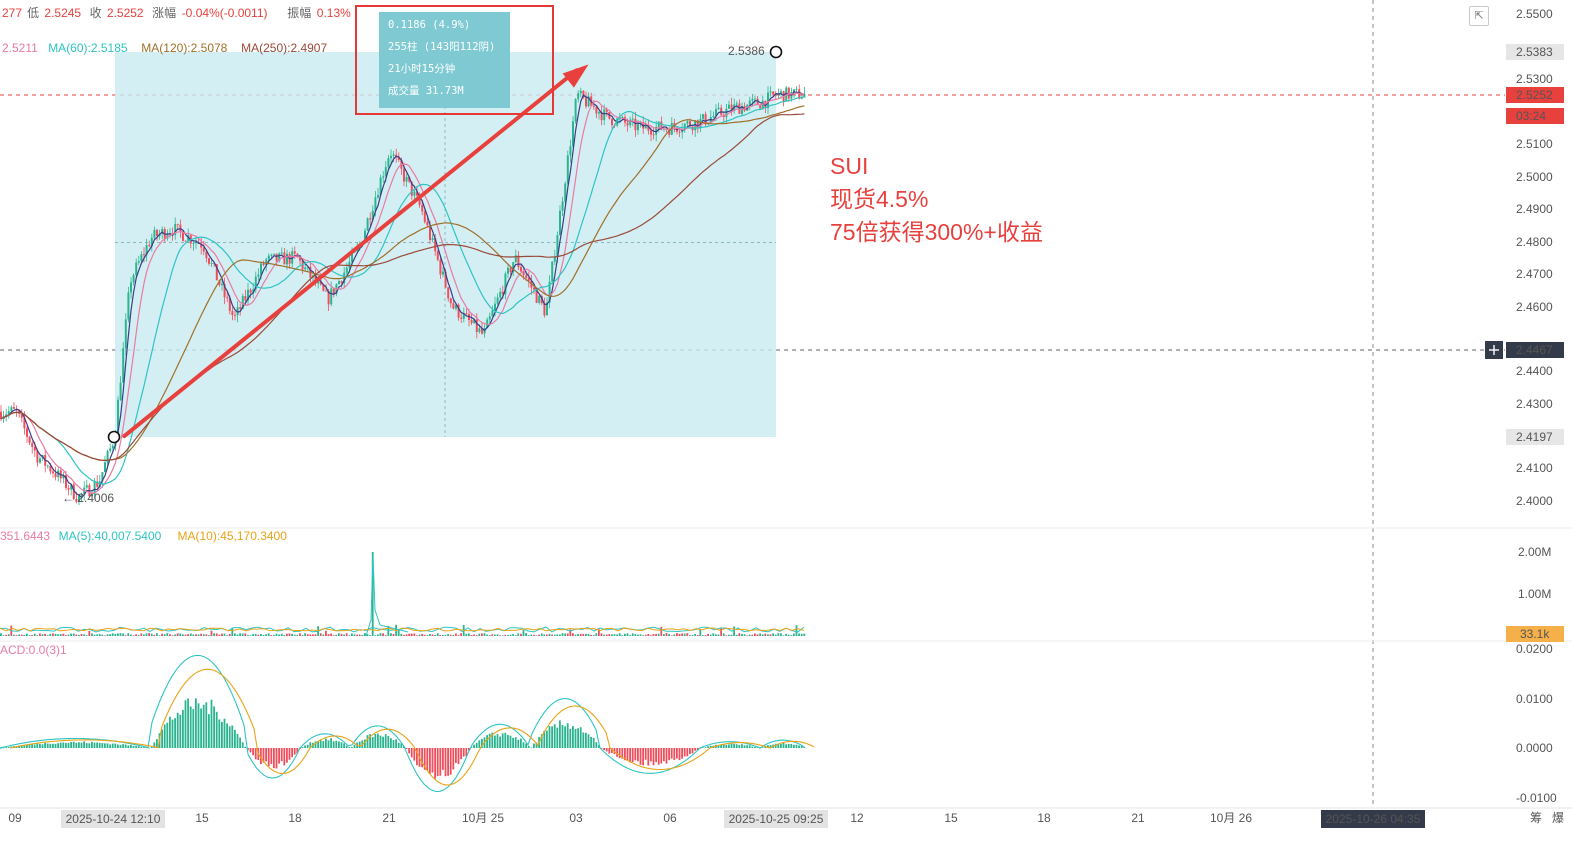 This screenshot has height=842, width=1572. What do you see at coordinates (334, 13) in the screenshot?
I see `ohlc-field: 0.13%` at bounding box center [334, 13].